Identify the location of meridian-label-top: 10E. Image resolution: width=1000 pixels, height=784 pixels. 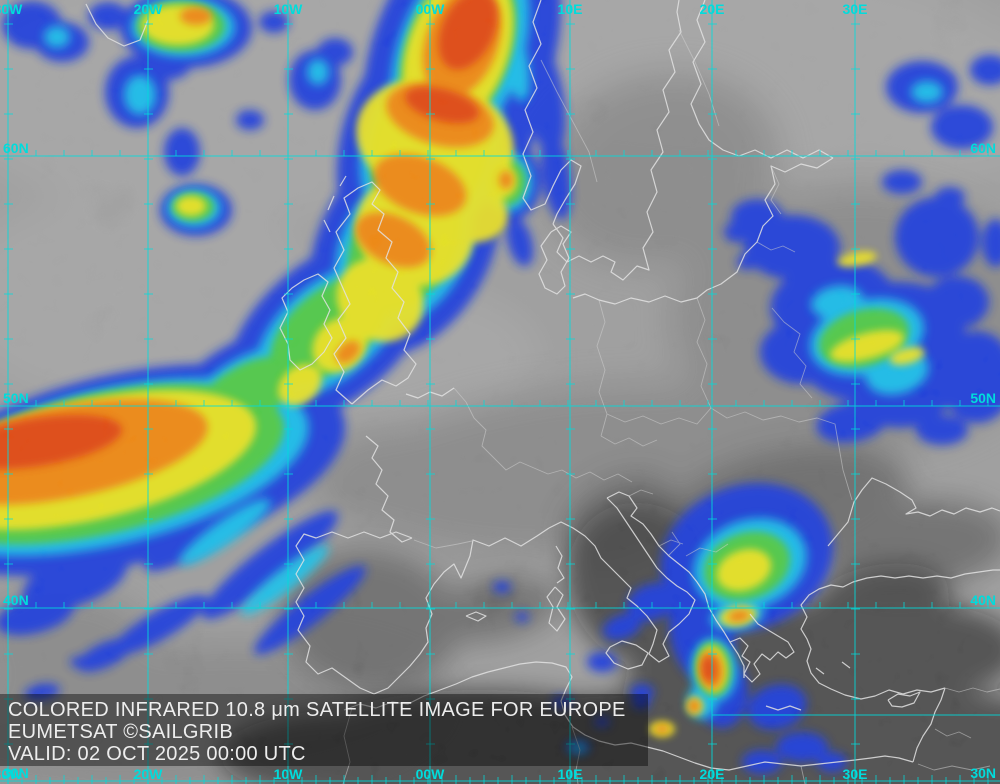
(570, 9).